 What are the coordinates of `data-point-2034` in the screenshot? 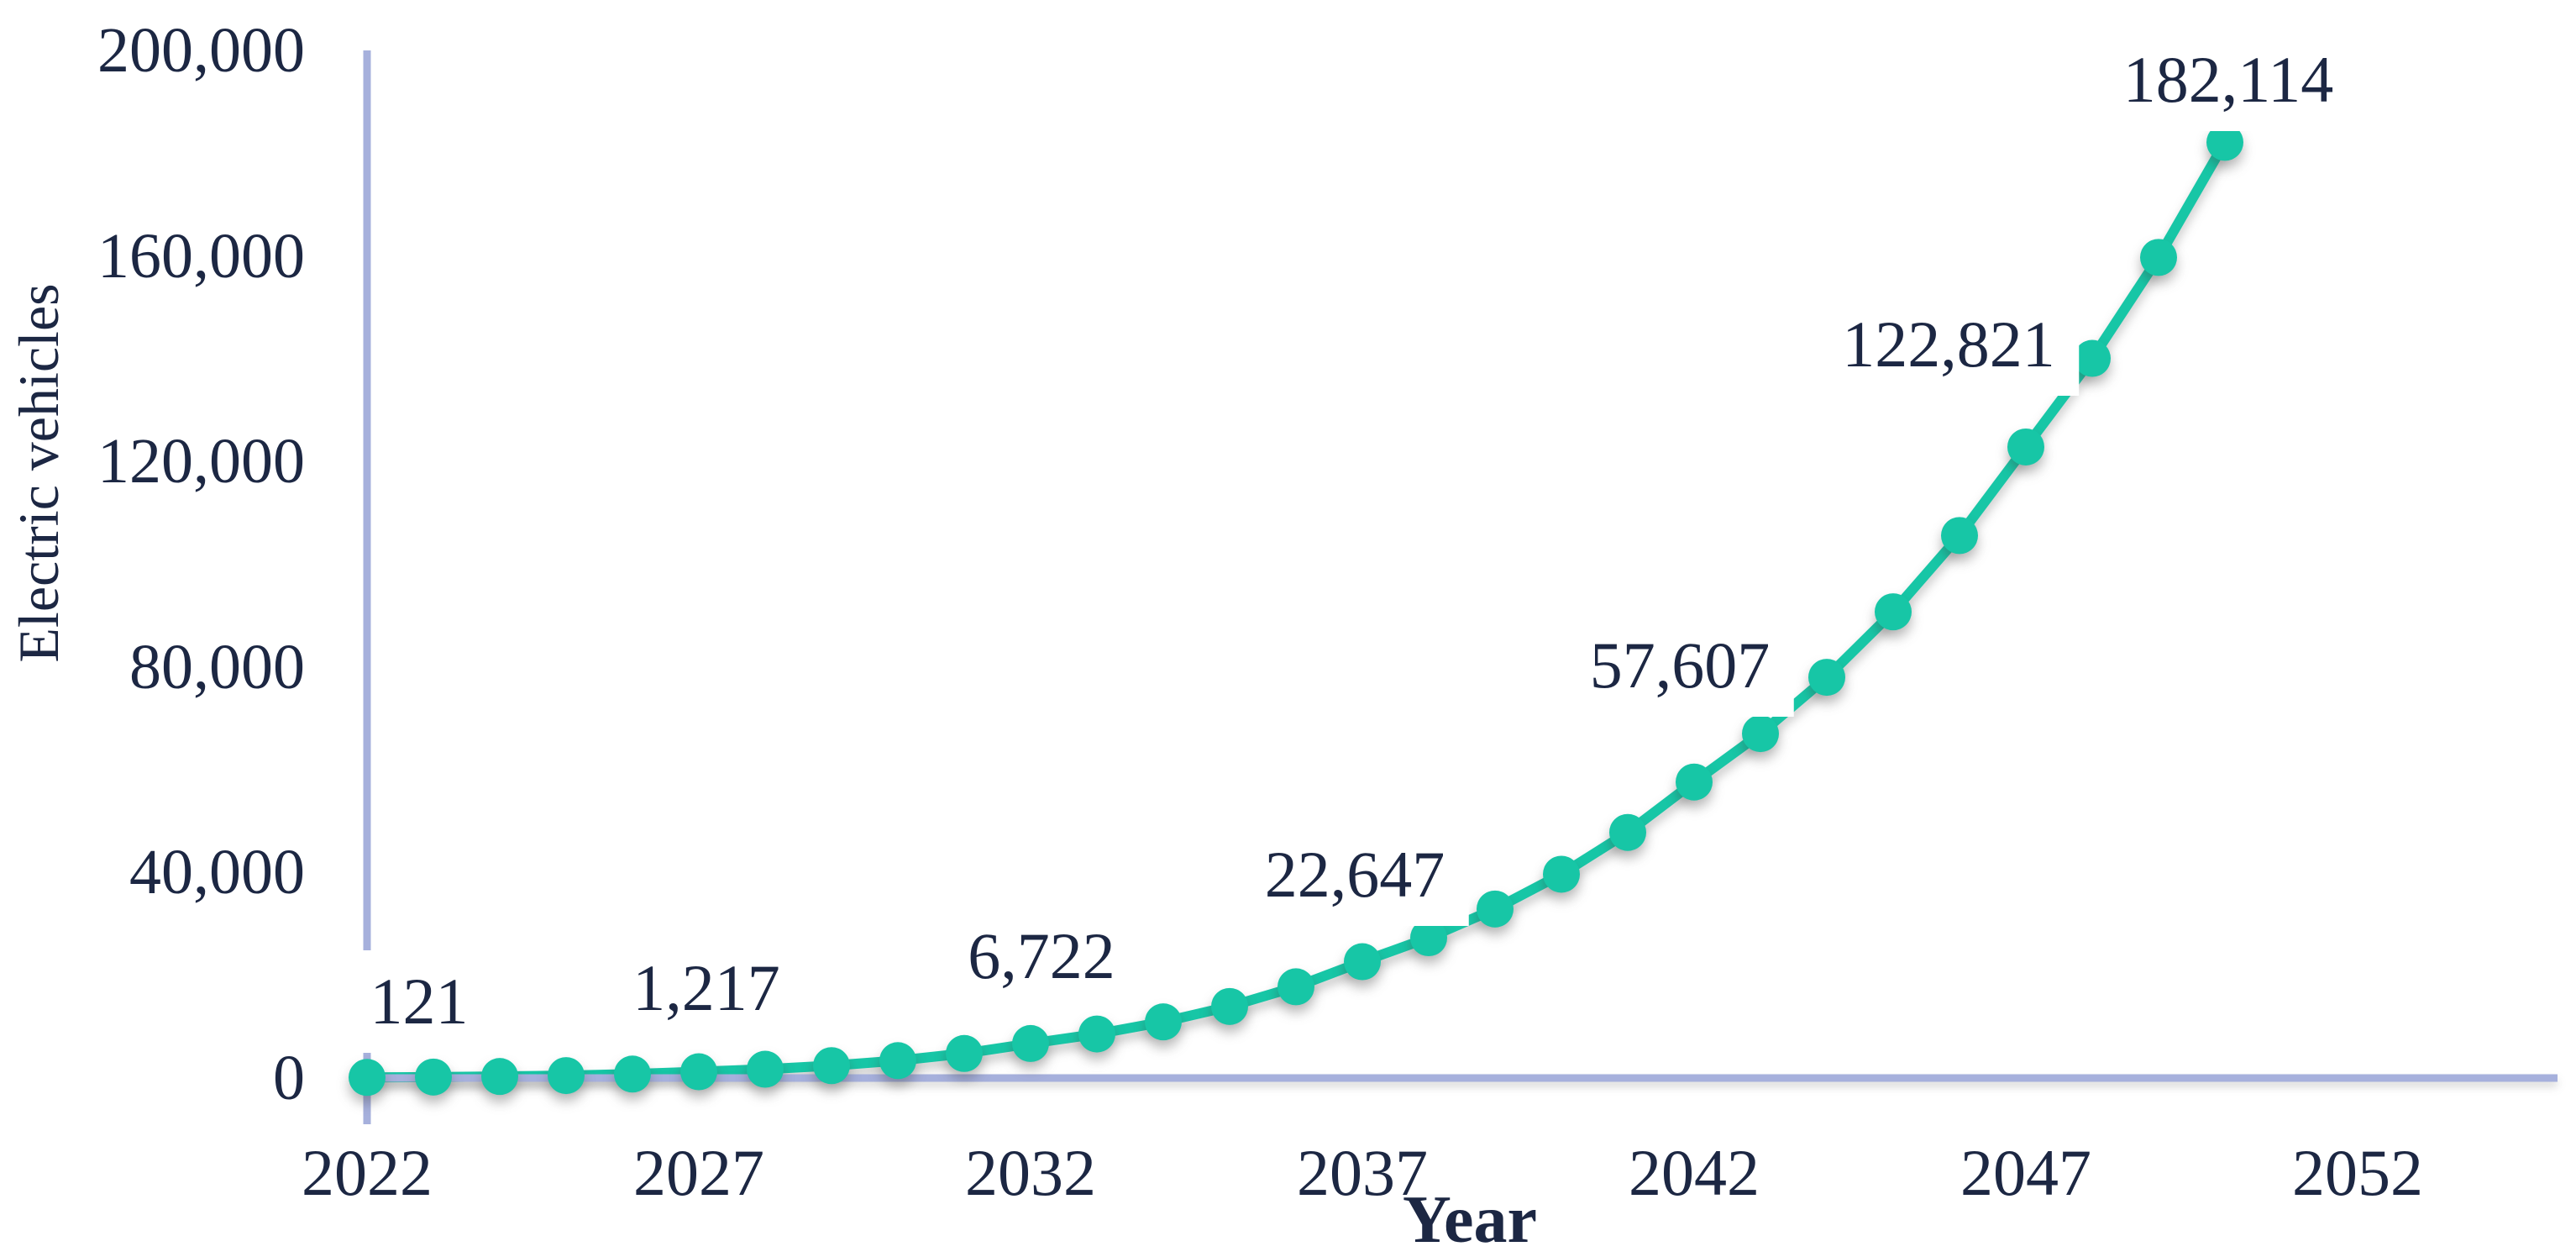 It's located at (1163, 1022).